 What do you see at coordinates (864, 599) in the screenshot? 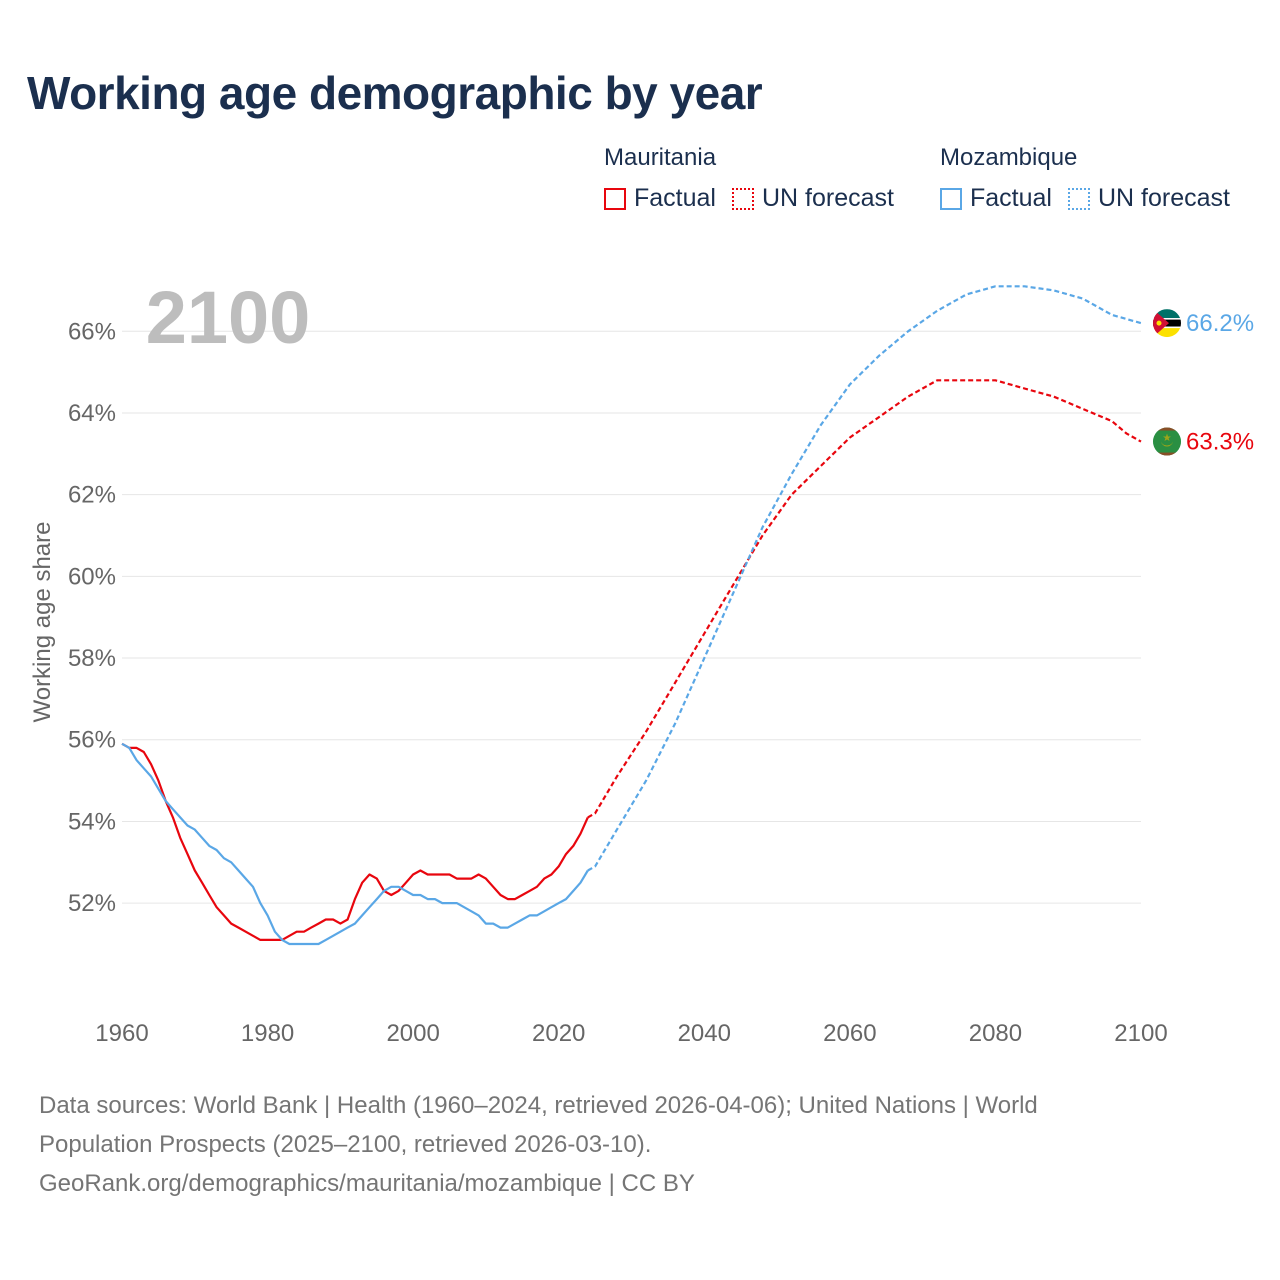
I see `series-line-mauritania-forecast` at bounding box center [864, 599].